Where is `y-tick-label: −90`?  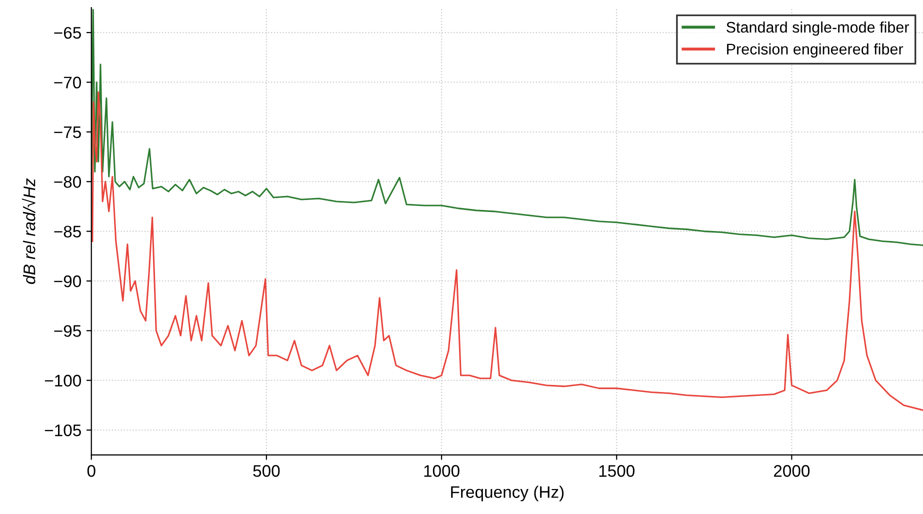
y-tick-label: −90 is located at coordinates (68, 281).